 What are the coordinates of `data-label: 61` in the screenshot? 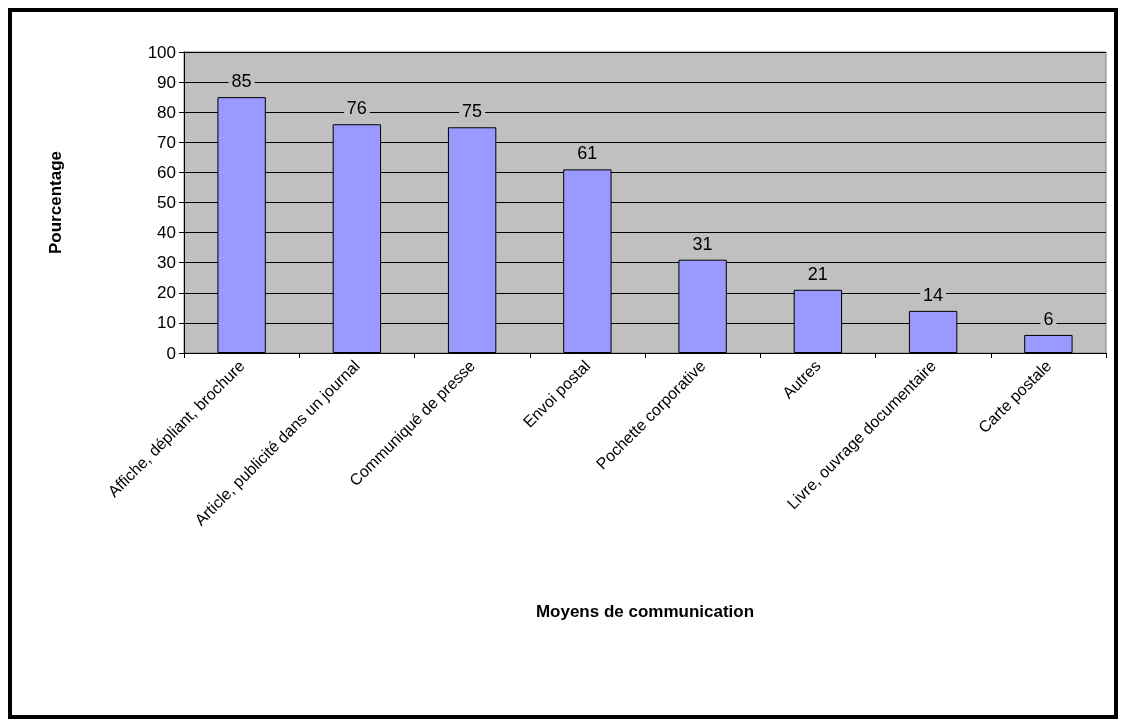 It's located at (587, 153).